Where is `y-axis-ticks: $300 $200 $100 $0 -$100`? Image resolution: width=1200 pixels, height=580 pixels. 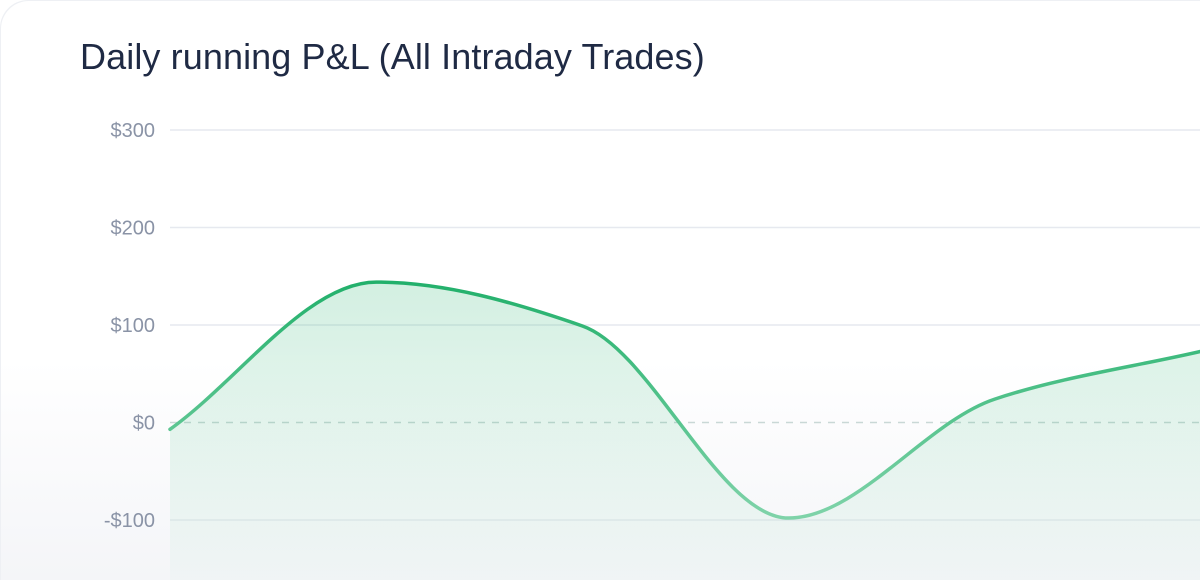
y-axis-ticks: $300 $200 $100 $0 -$100 is located at coordinates (129, 326).